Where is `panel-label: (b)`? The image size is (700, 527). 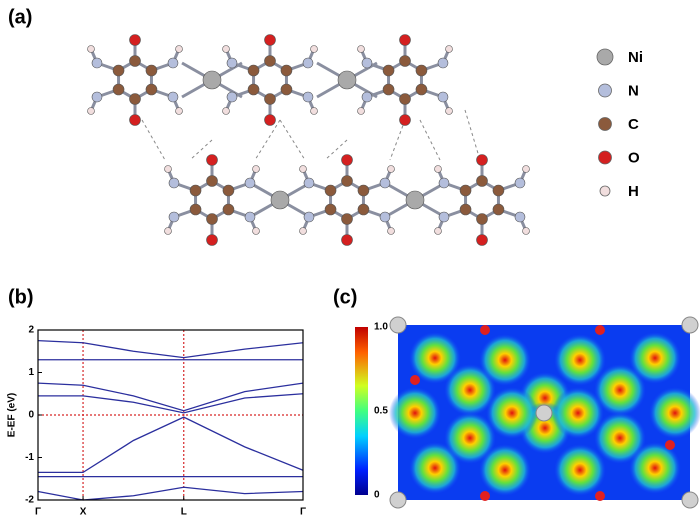 panel-label: (b) is located at coordinates (21, 297).